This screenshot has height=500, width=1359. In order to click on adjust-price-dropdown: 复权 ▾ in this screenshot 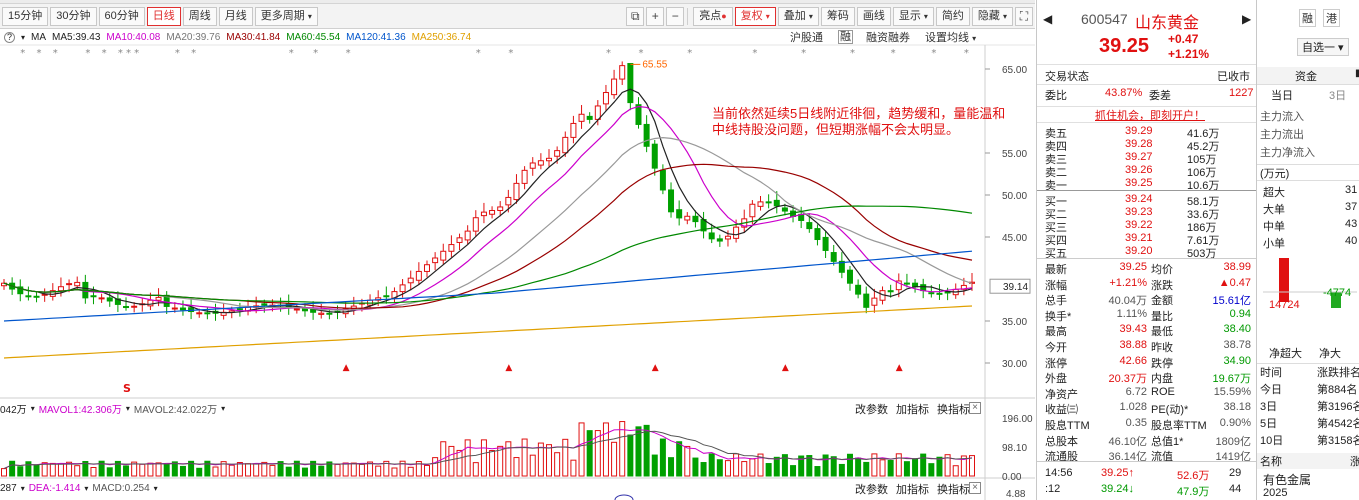, I will do `click(755, 16)`.